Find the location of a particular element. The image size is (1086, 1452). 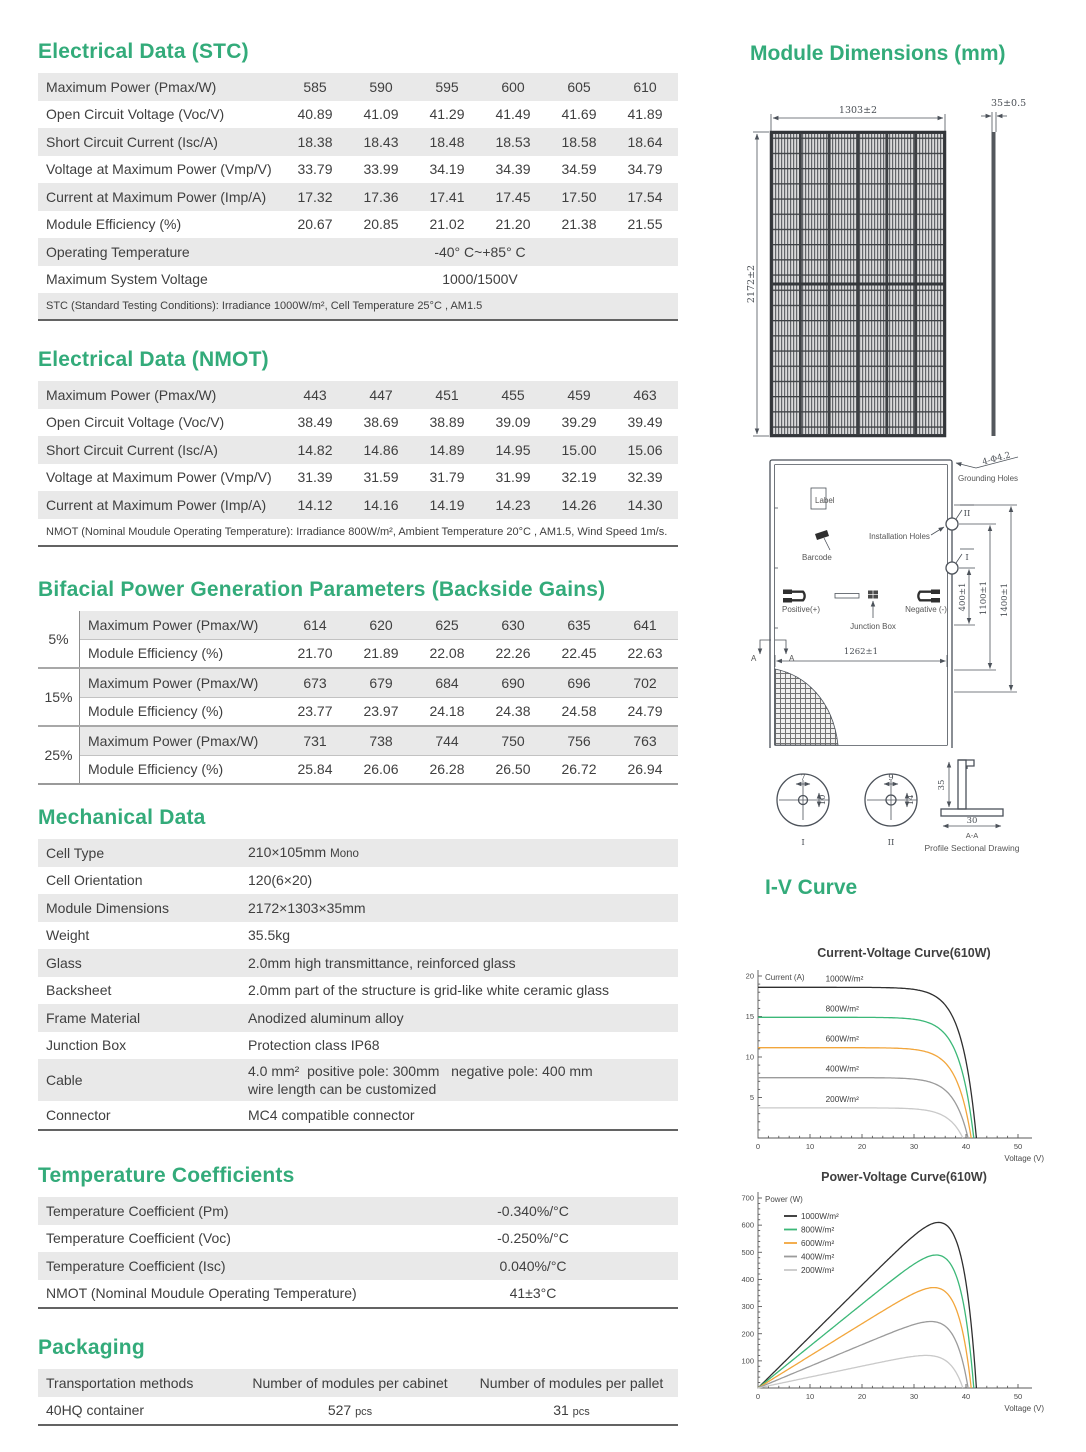

gain-label: 25% is located at coordinates (59, 755).